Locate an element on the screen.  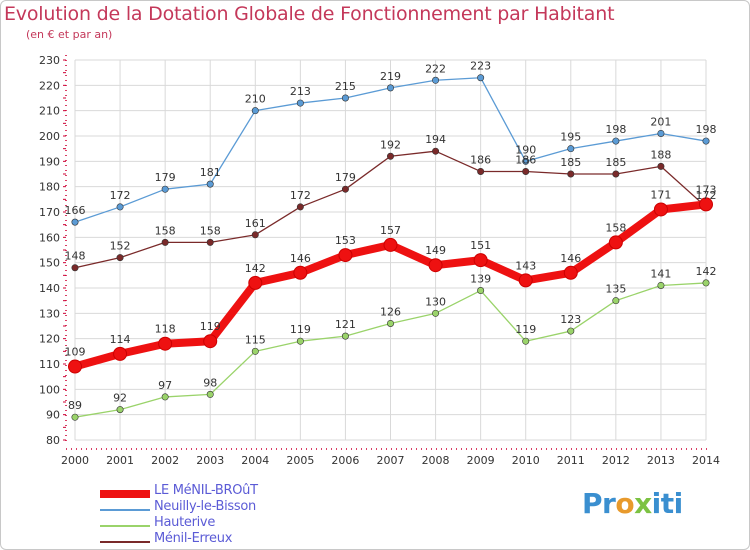
x-tick-label: 2006 is located at coordinates (345, 460).